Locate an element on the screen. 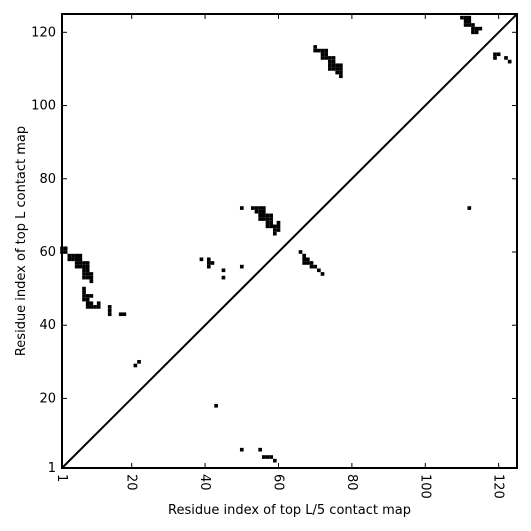 The height and width of the screenshot is (531, 531). y-axis-label: Residue index of top L contact map is located at coordinates (21, 241).